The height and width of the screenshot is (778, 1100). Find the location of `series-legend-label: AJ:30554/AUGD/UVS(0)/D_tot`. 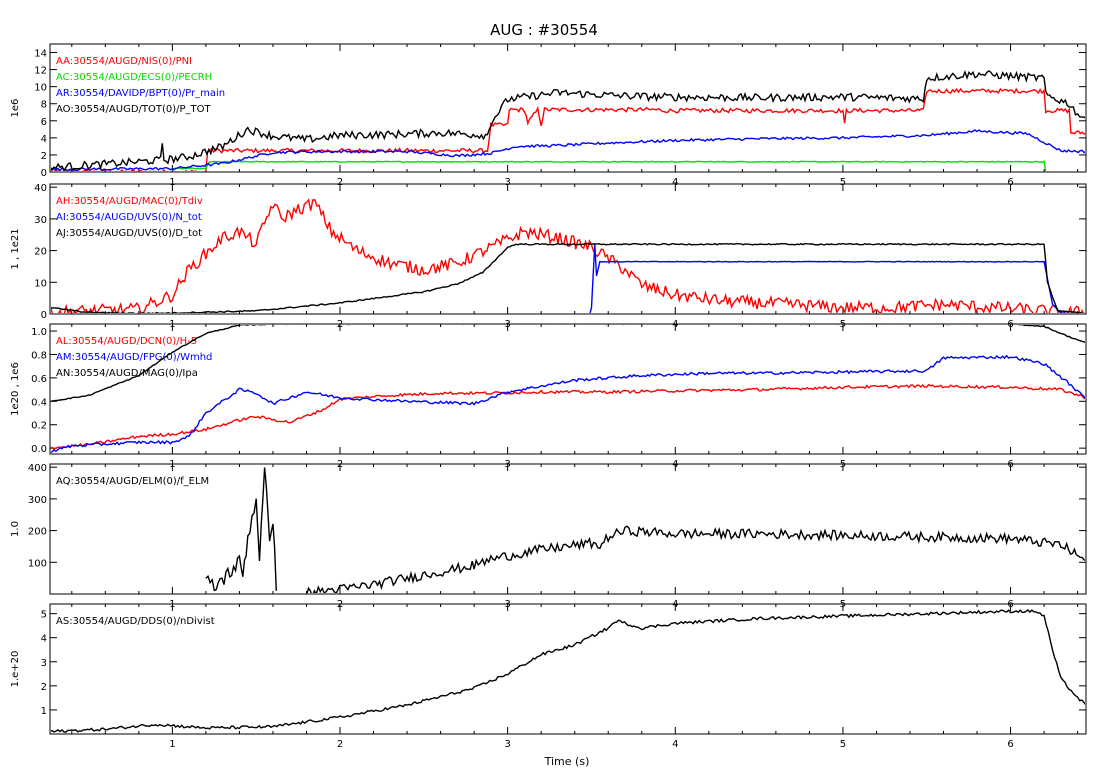

series-legend-label: AJ:30554/AUGD/UVS(0)/D_tot is located at coordinates (129, 233).